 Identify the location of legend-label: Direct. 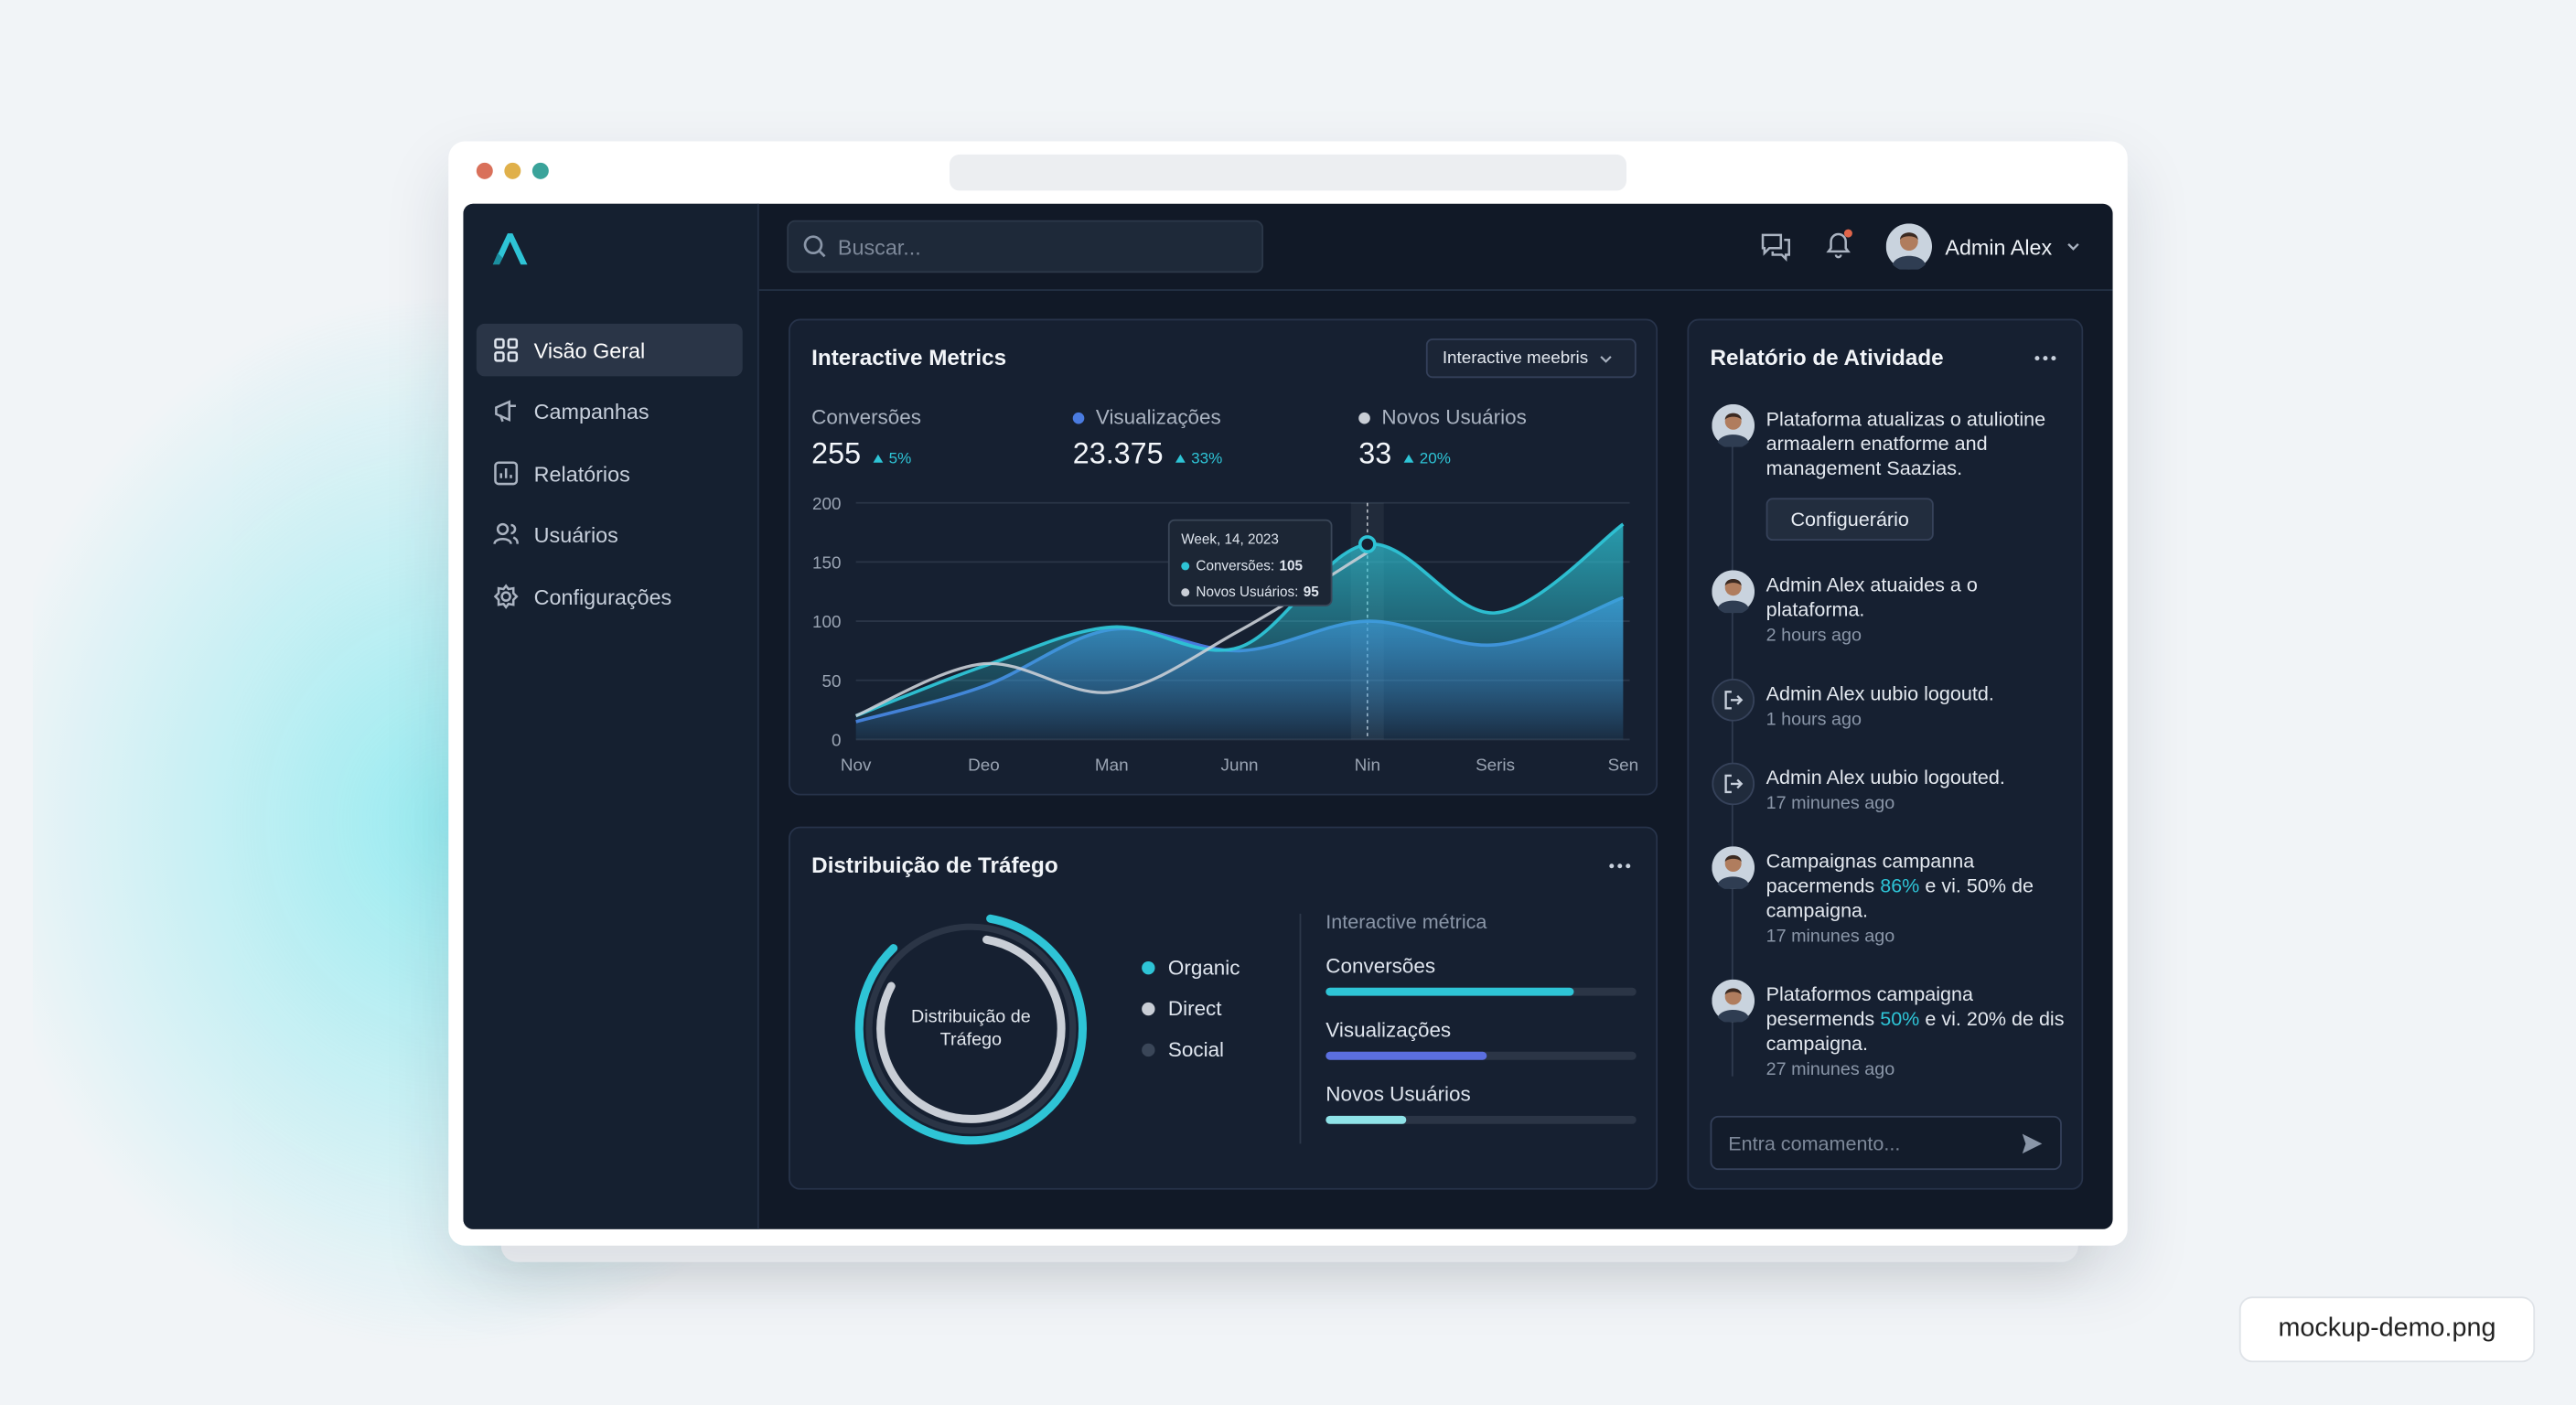
(1194, 1009).